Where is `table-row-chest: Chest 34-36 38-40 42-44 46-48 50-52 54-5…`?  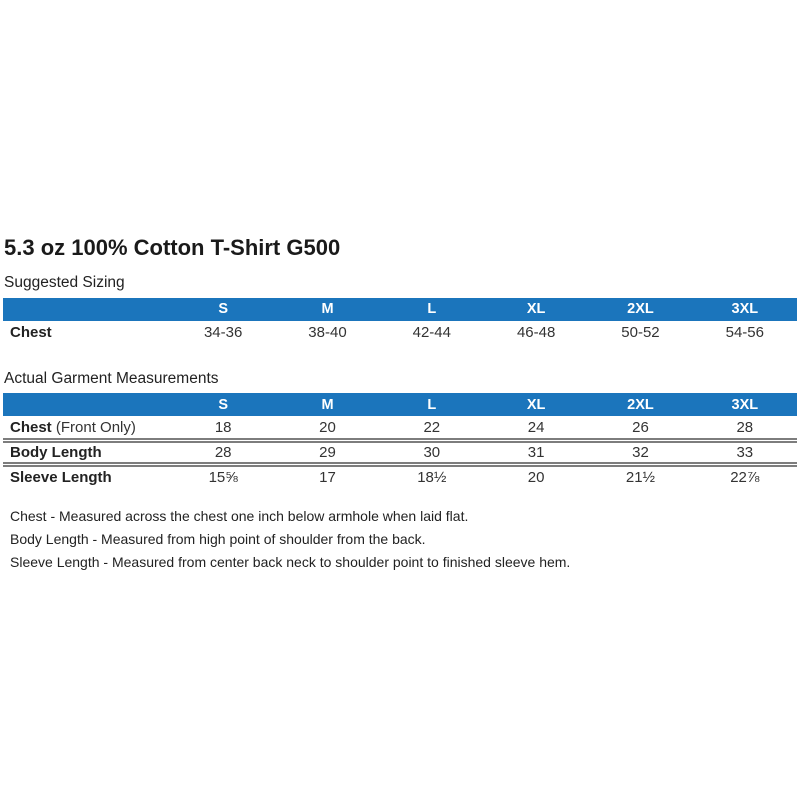 table-row-chest: Chest 34-36 38-40 42-44 46-48 50-52 54-5… is located at coordinates (400, 333).